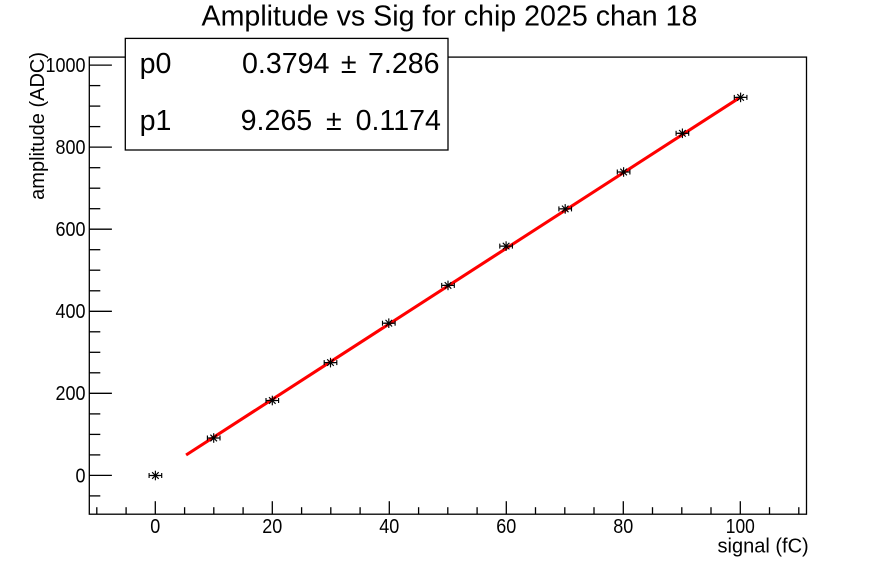 This screenshot has height=572, width=896. I want to click on svg-text:Amplitude vs Sig for chip 2025: Amplitude vs Sig for chip 2025 chan 18, so click(450, 16).